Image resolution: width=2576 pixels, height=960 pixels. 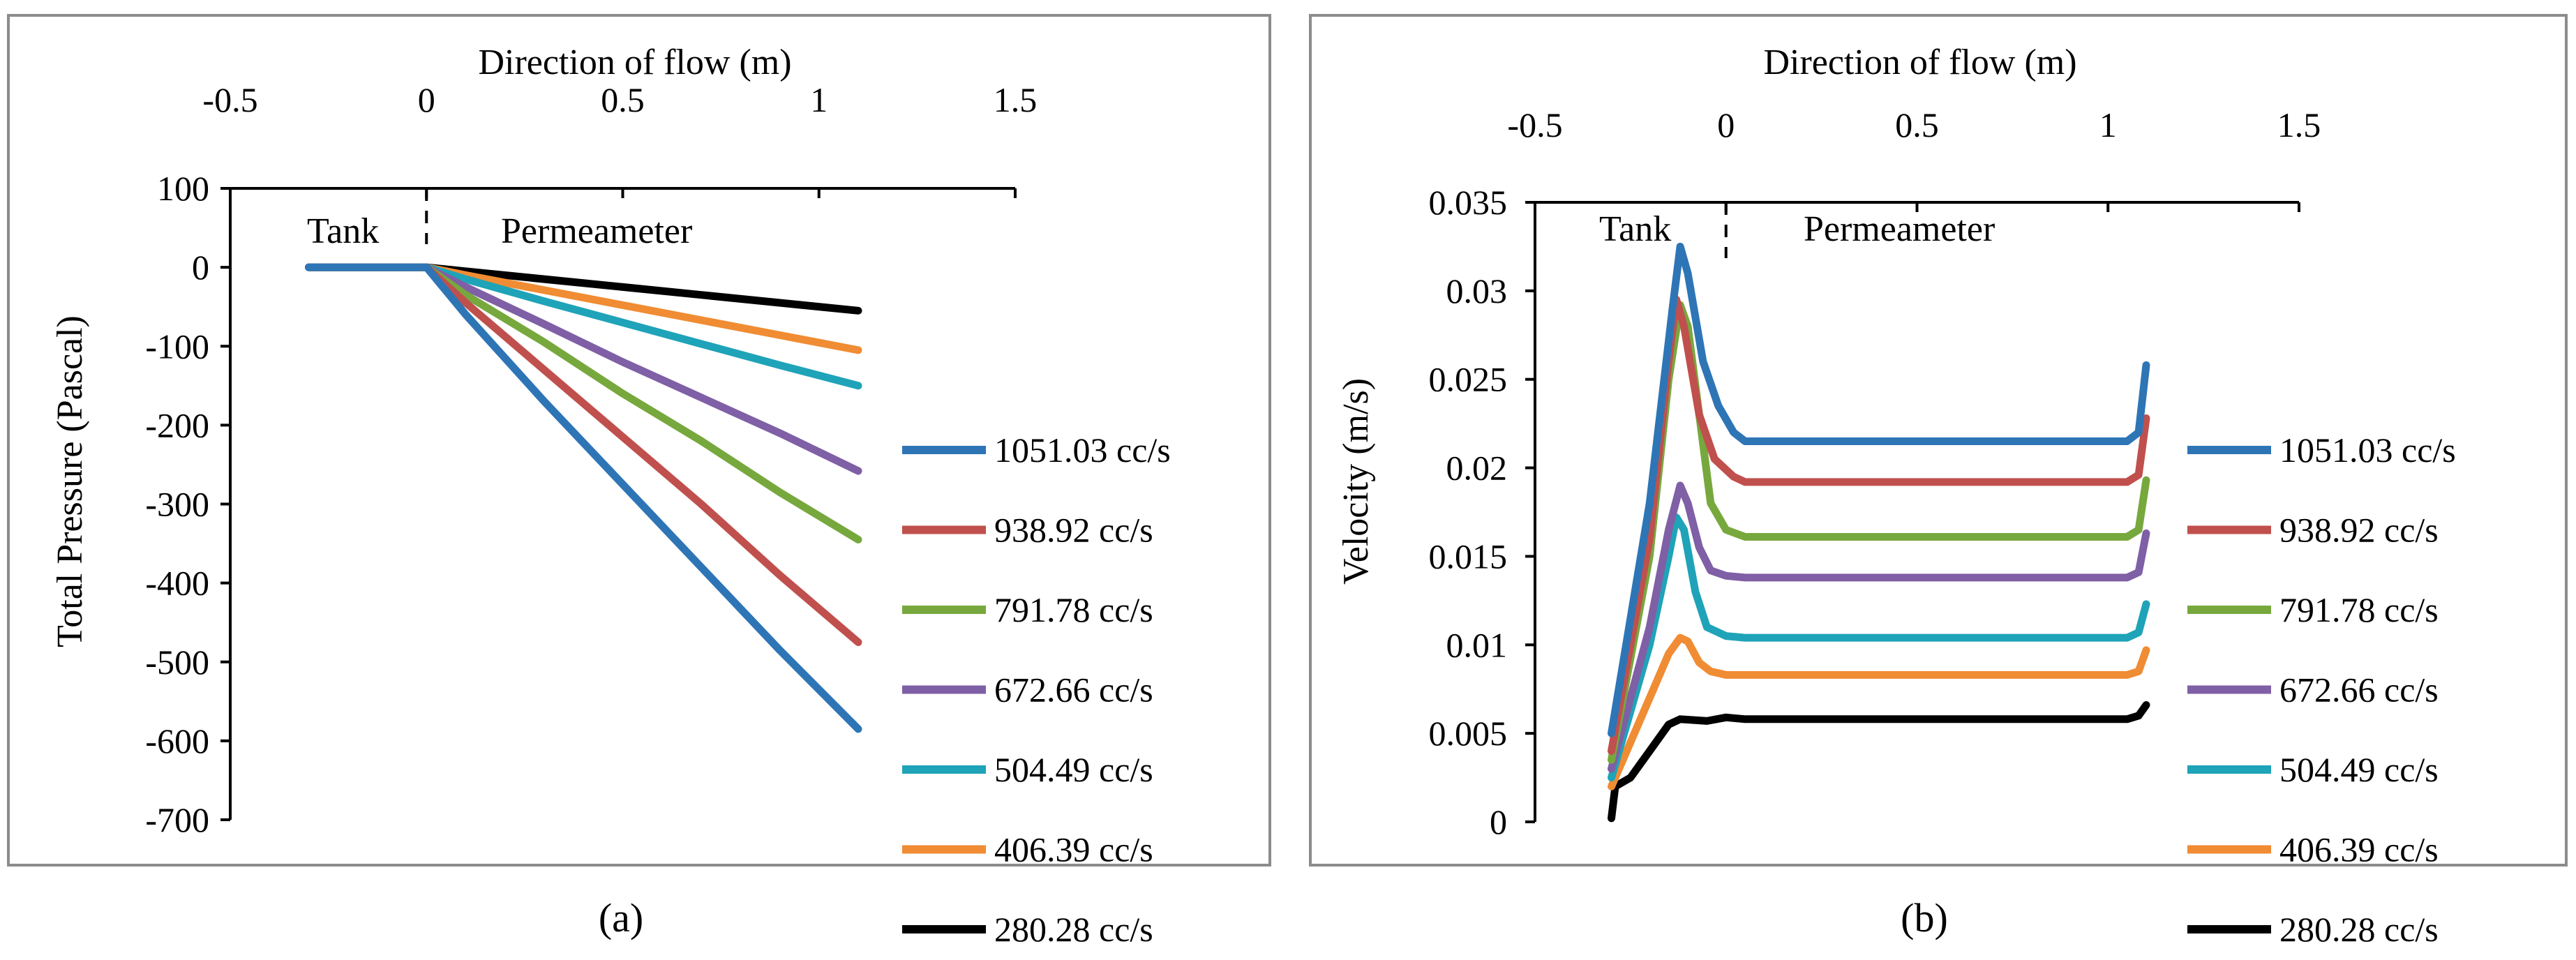 What do you see at coordinates (2359, 929) in the screenshot?
I see `panel-b-legend-label: 280.28 cc/s` at bounding box center [2359, 929].